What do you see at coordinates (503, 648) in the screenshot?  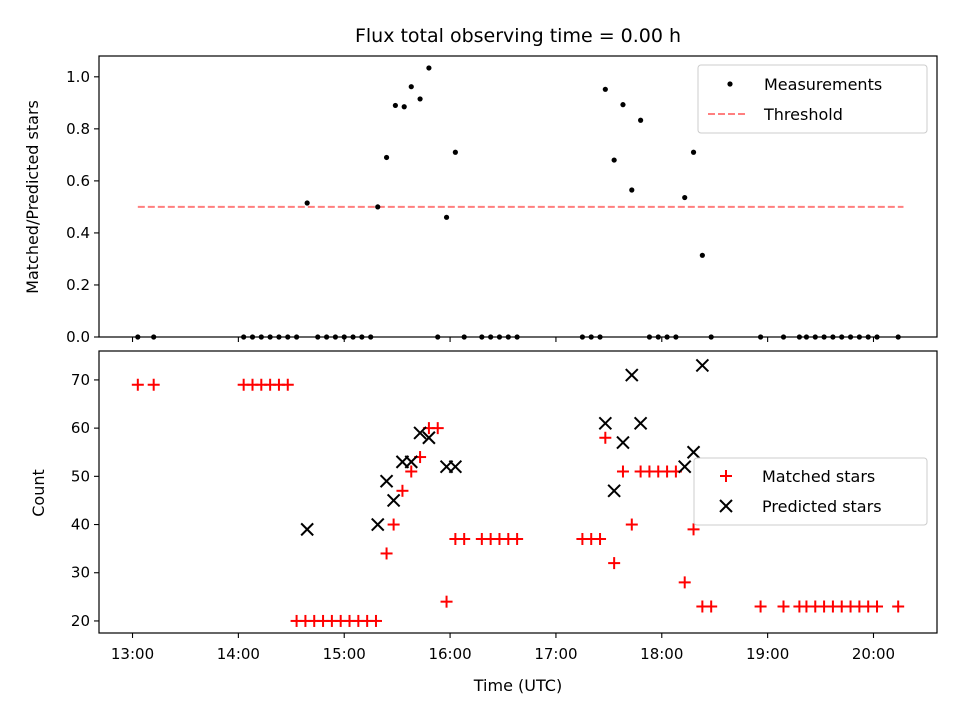 I see `count-x-axis: 13:00 14:00 15:00 16:00 17:00 18:00 19:00 20:00` at bounding box center [503, 648].